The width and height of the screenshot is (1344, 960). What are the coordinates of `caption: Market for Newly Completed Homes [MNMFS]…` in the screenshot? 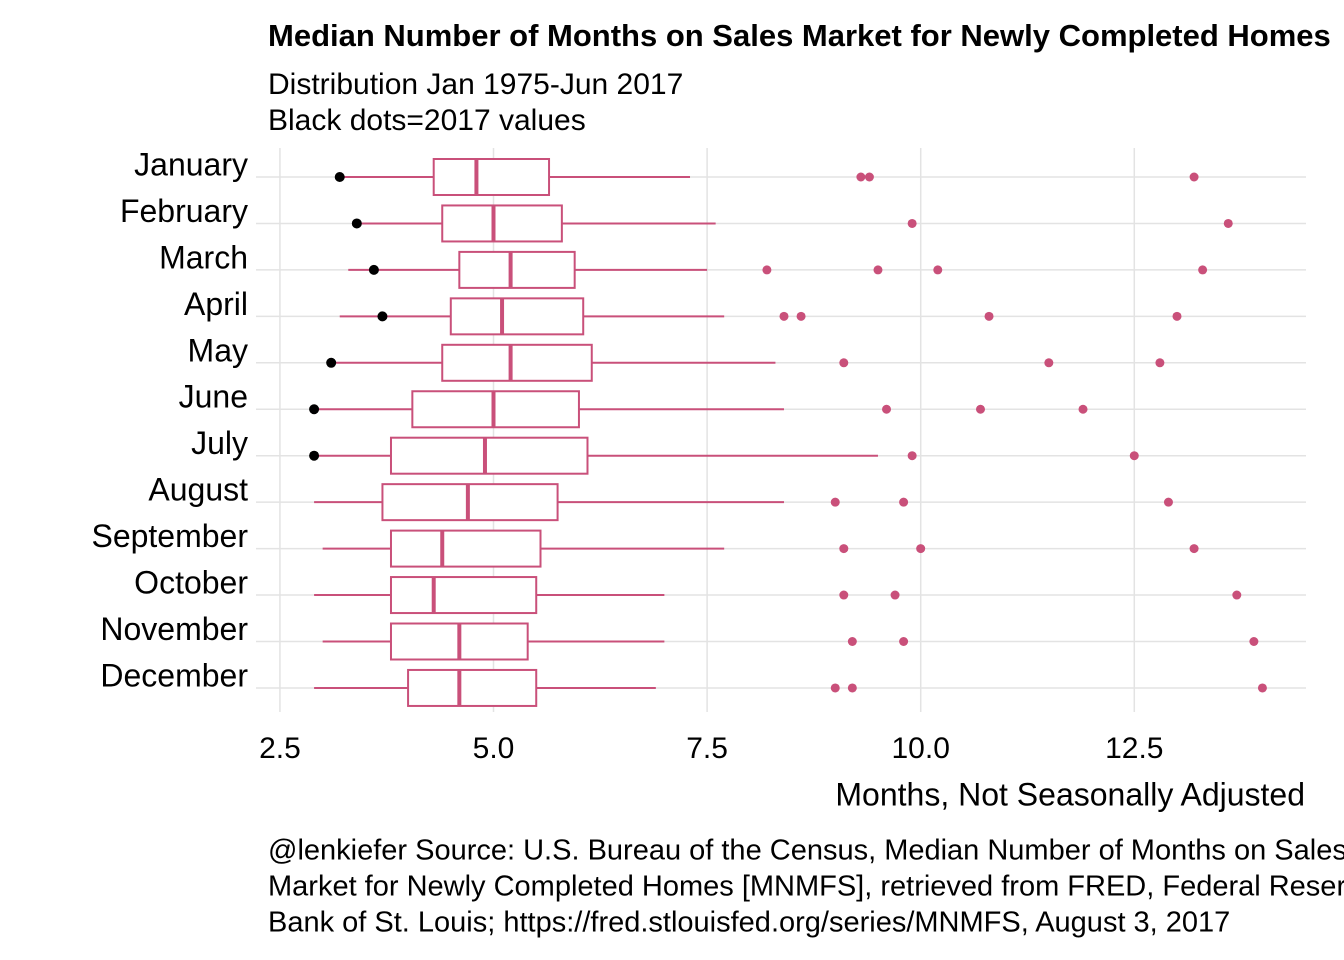 It's located at (806, 887).